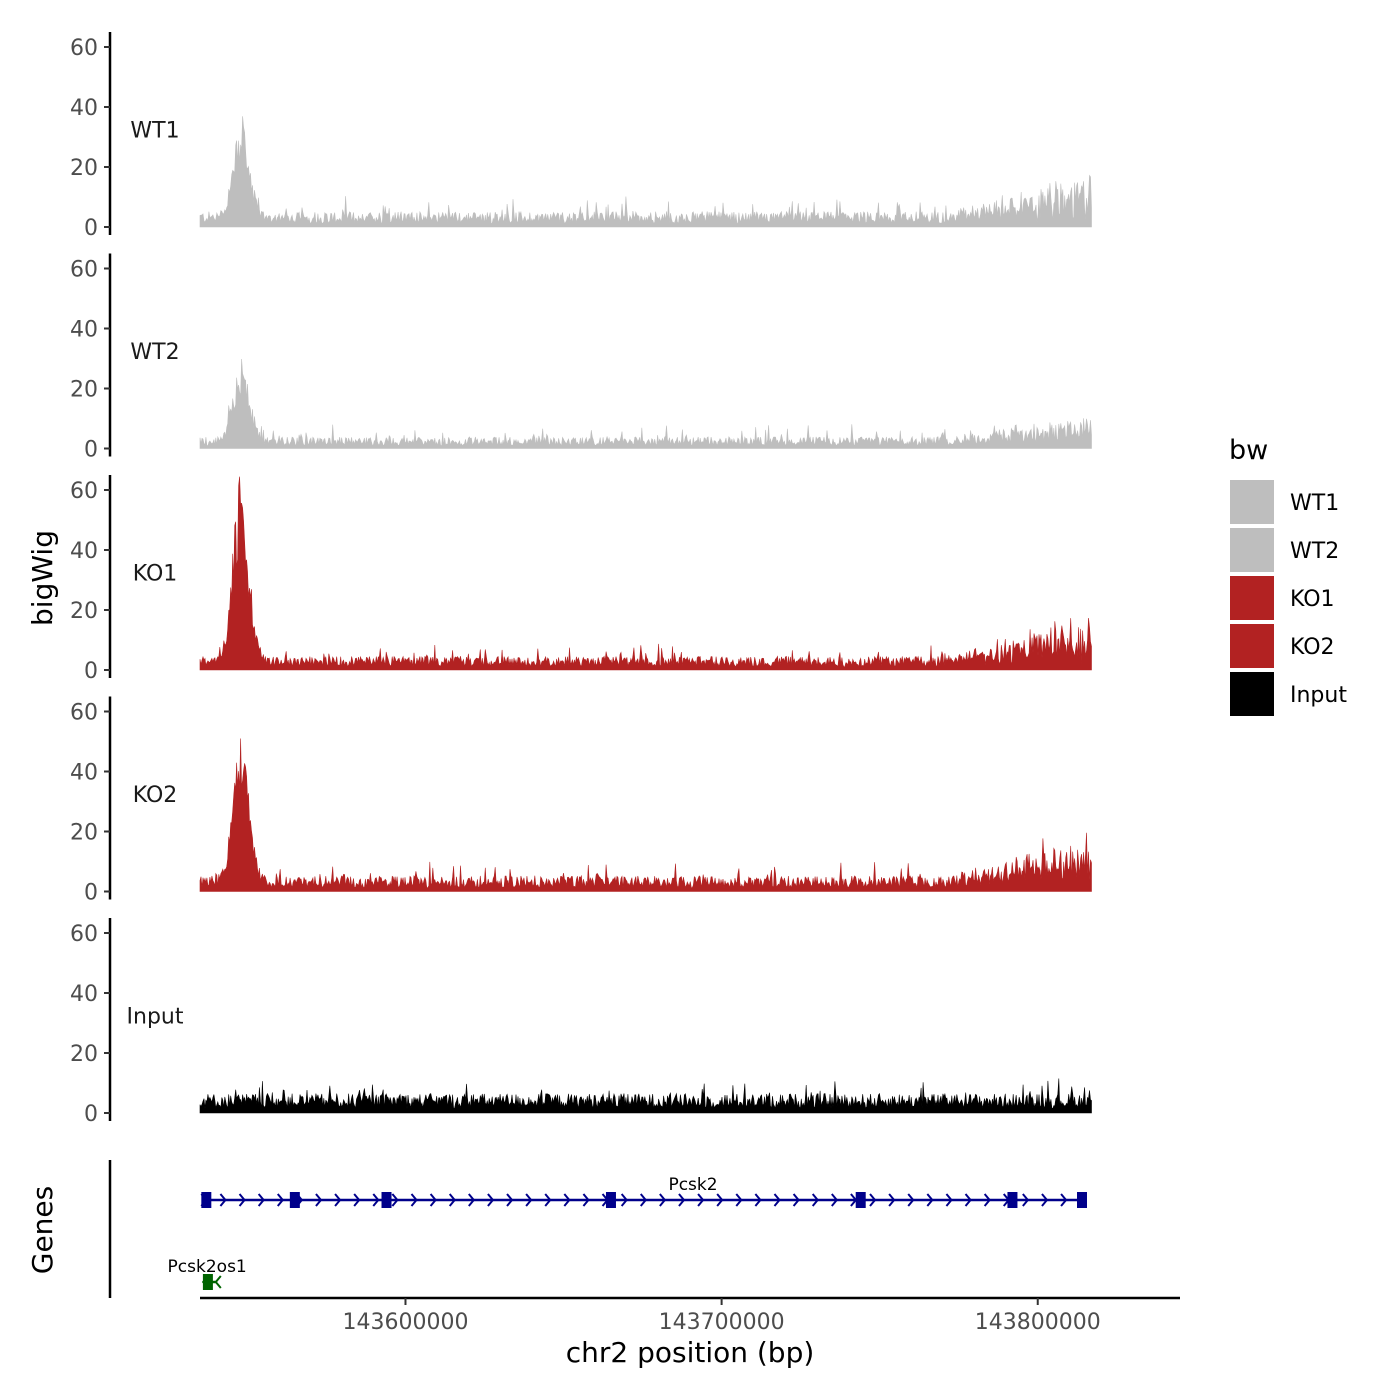  I want to click on x-tick-label: 143700000, so click(722, 1322).